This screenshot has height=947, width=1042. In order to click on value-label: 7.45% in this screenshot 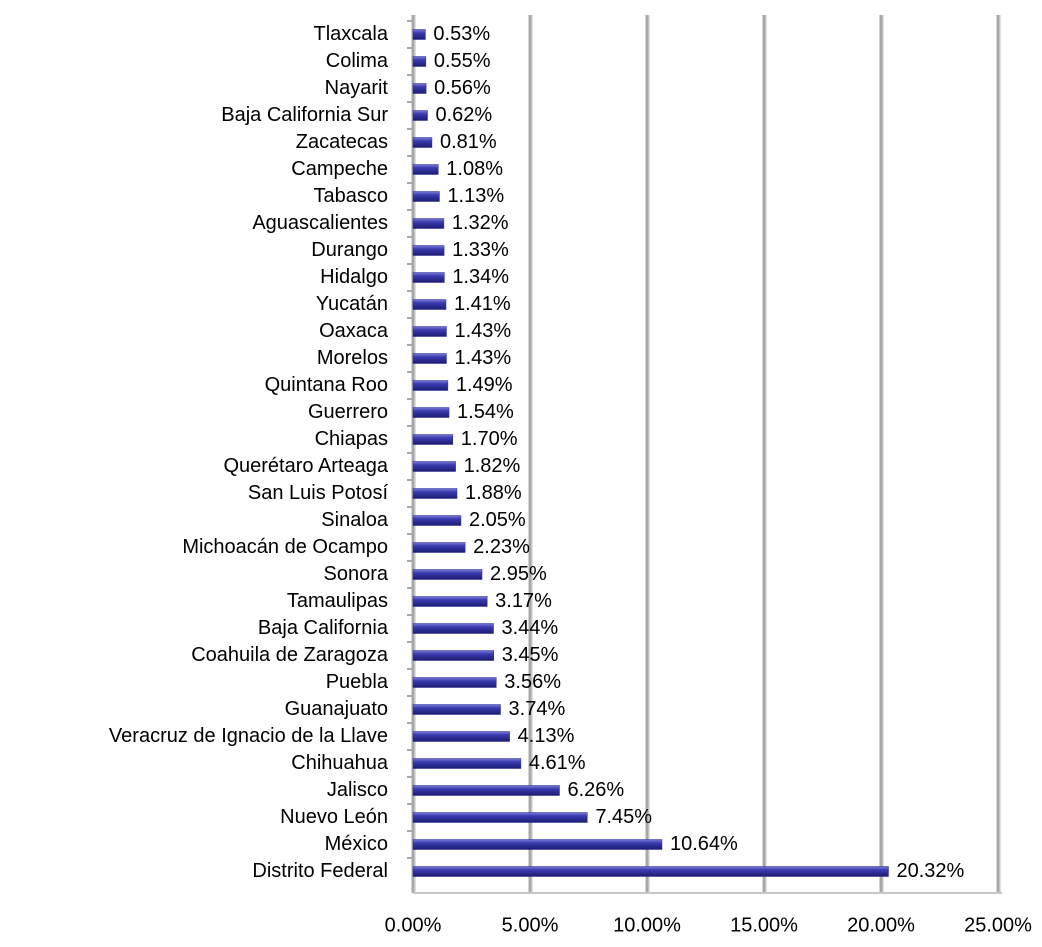, I will do `click(623, 817)`.